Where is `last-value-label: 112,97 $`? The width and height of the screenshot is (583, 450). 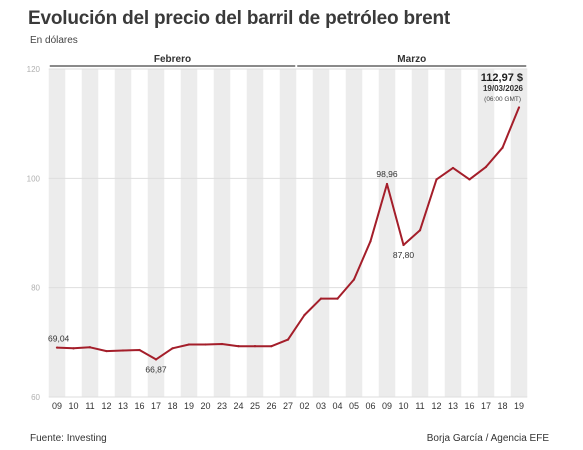 last-value-label: 112,97 $ is located at coordinates (502, 78).